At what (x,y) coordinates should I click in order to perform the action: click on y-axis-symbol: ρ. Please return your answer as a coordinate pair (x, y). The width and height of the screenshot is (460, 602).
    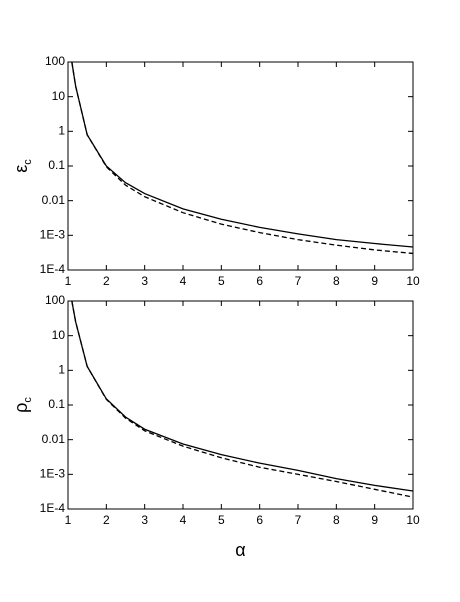
    Looking at the image, I should click on (21, 408).